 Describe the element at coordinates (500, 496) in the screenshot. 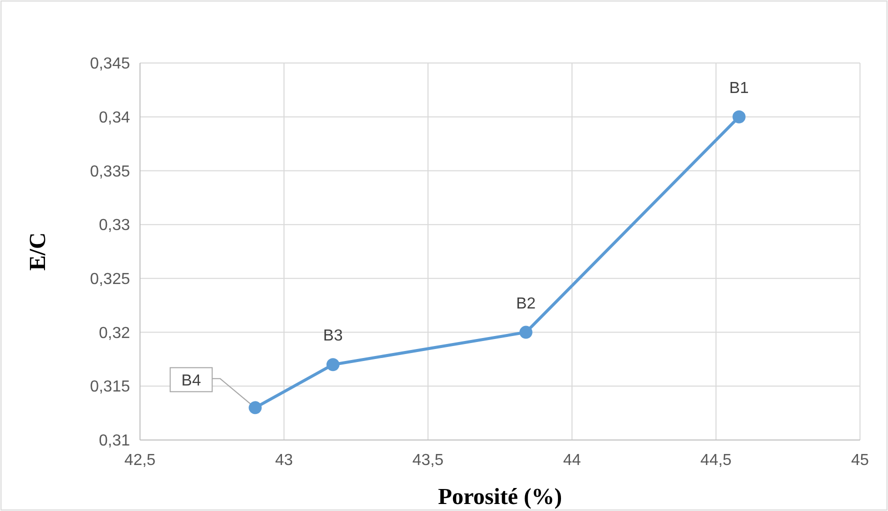

I see `x-axis-title: Porosité (%)` at that location.